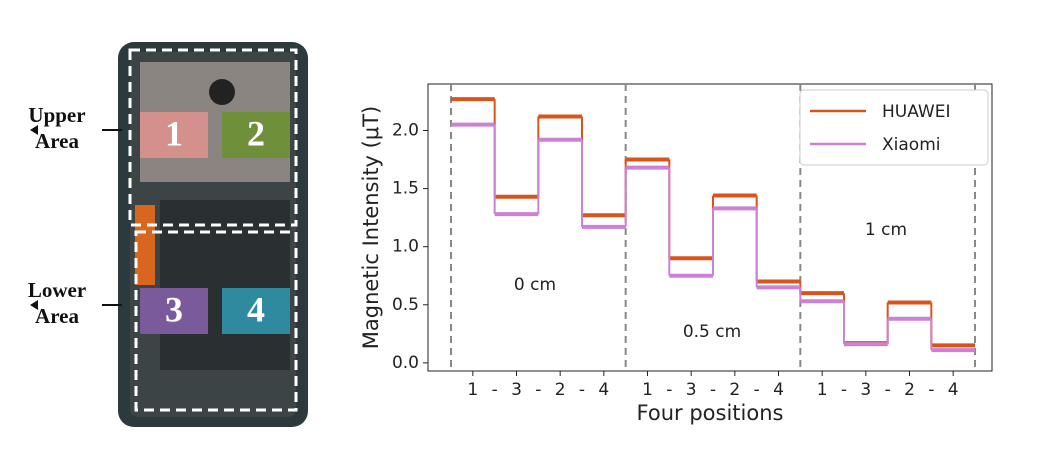 The height and width of the screenshot is (471, 1051). Describe the element at coordinates (535, 285) in the screenshot. I see `distance-label: 0 cm` at that location.